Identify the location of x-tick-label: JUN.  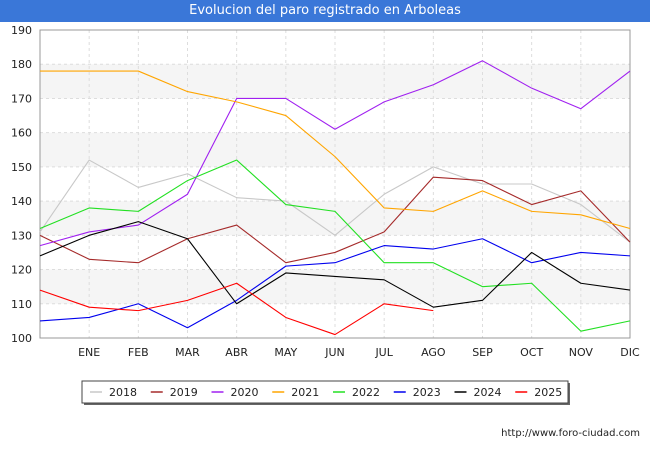
(334, 352).